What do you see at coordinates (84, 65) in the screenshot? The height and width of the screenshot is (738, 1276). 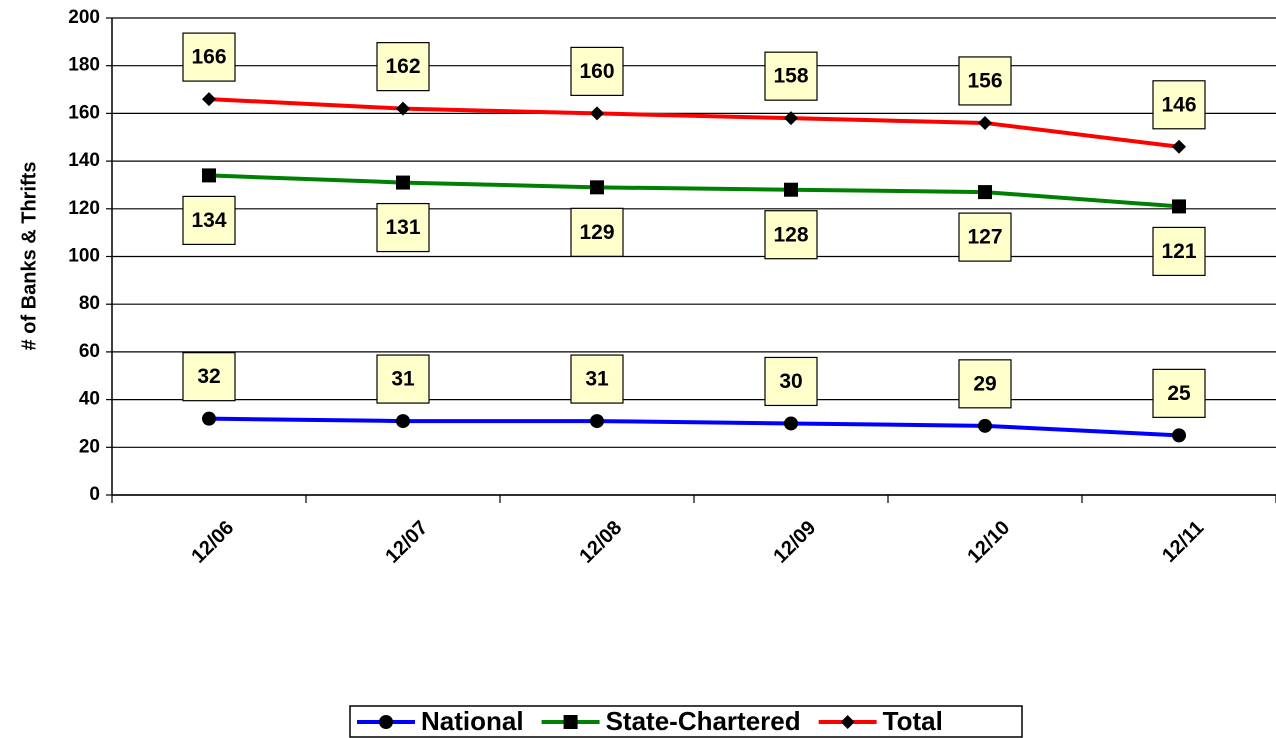 I see `y-tick-label: 180` at bounding box center [84, 65].